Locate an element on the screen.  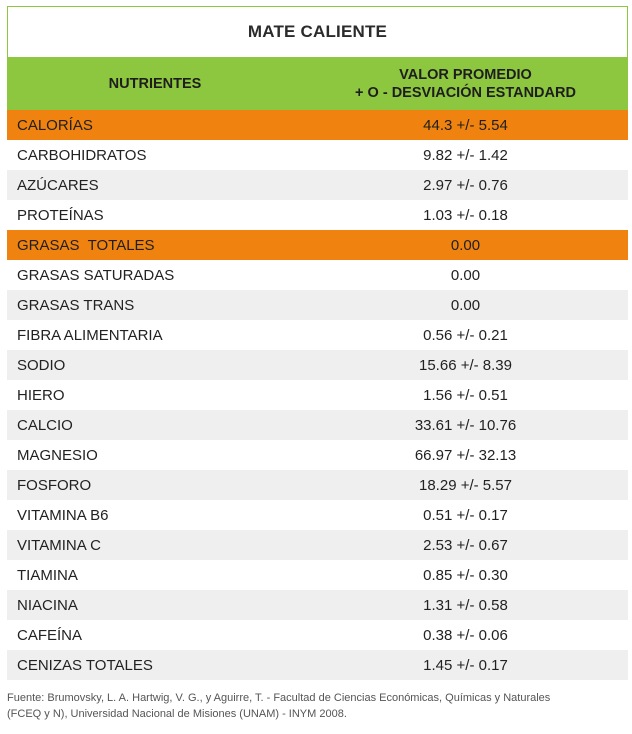
table-row: VITAMINA C 2.53 +/- 0.67 is located at coordinates (317, 545).